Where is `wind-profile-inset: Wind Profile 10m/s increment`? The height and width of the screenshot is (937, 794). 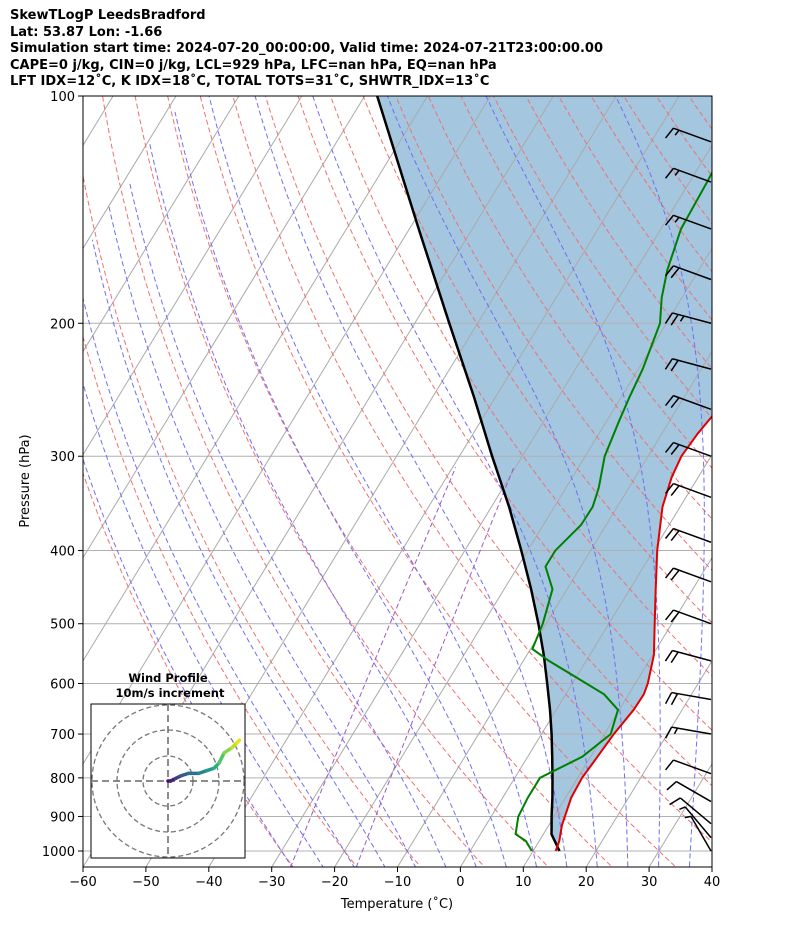 wind-profile-inset: Wind Profile 10m/s increment is located at coordinates (168, 765).